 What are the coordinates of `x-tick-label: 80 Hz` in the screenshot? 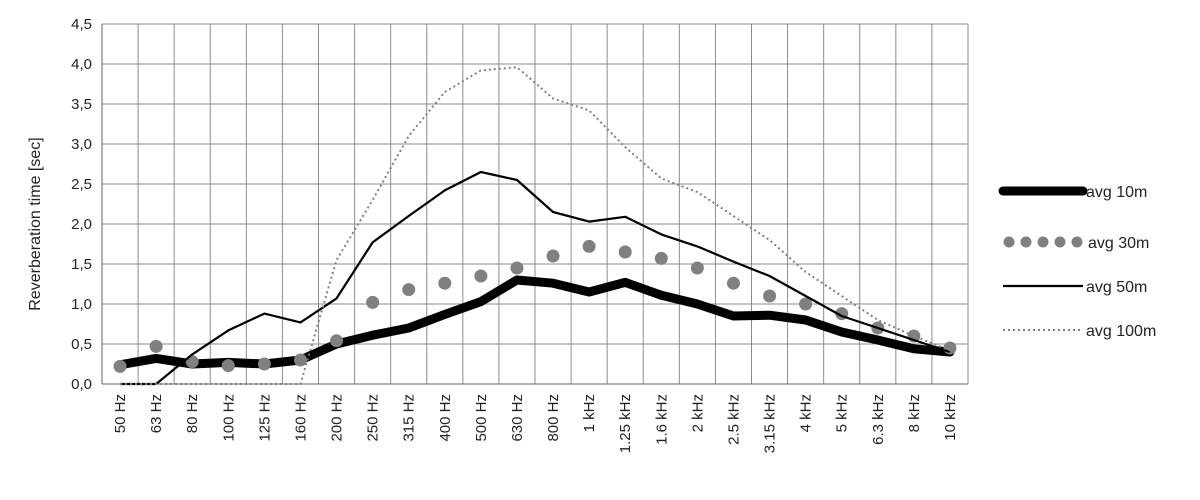 It's located at (192, 413).